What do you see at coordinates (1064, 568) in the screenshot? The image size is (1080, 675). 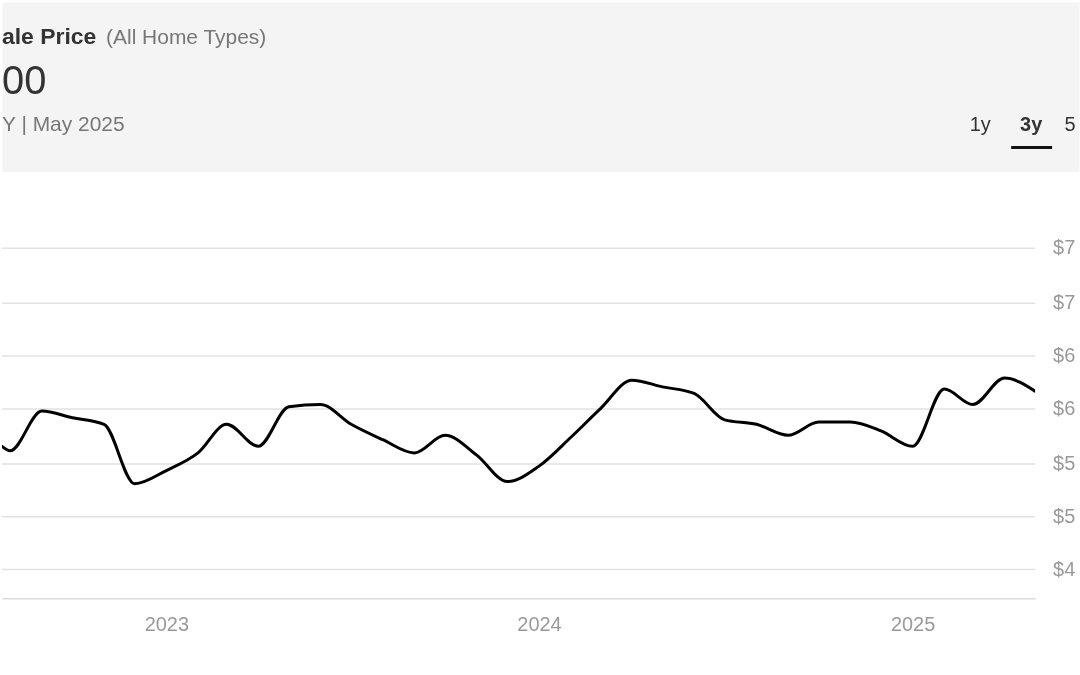 I see `text: $4` at bounding box center [1064, 568].